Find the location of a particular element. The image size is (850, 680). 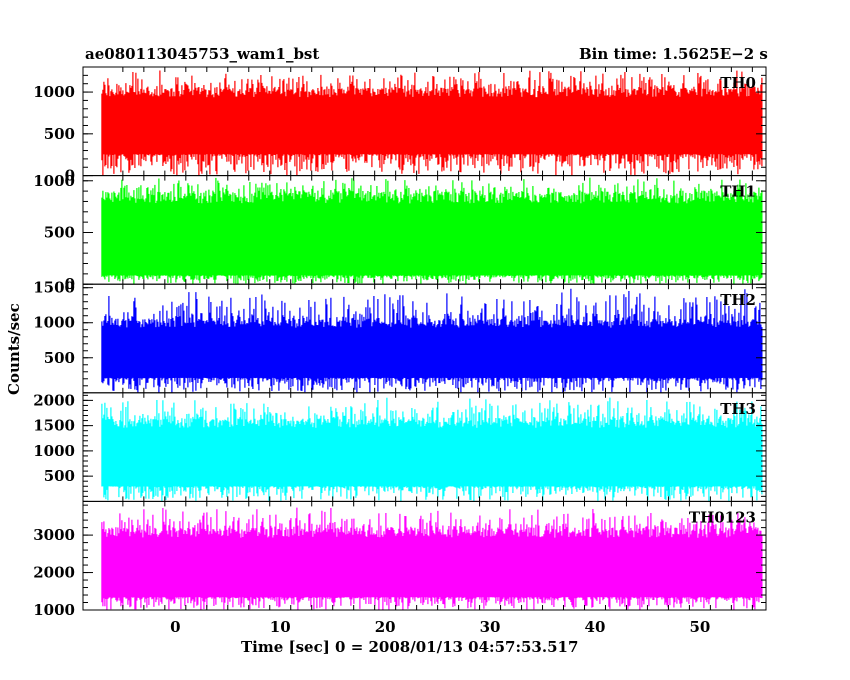

x-tick-label: 30 is located at coordinates (490, 627).